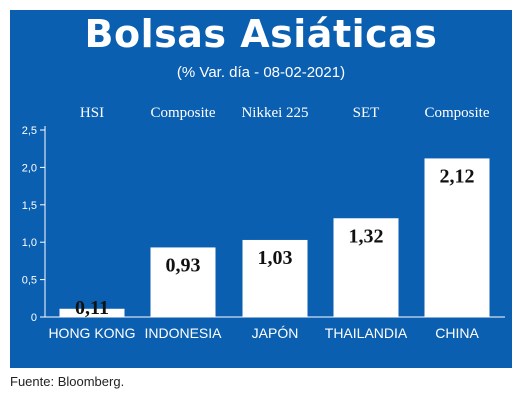  What do you see at coordinates (29, 168) in the screenshot?
I see `y-tick-label: 2,0` at bounding box center [29, 168].